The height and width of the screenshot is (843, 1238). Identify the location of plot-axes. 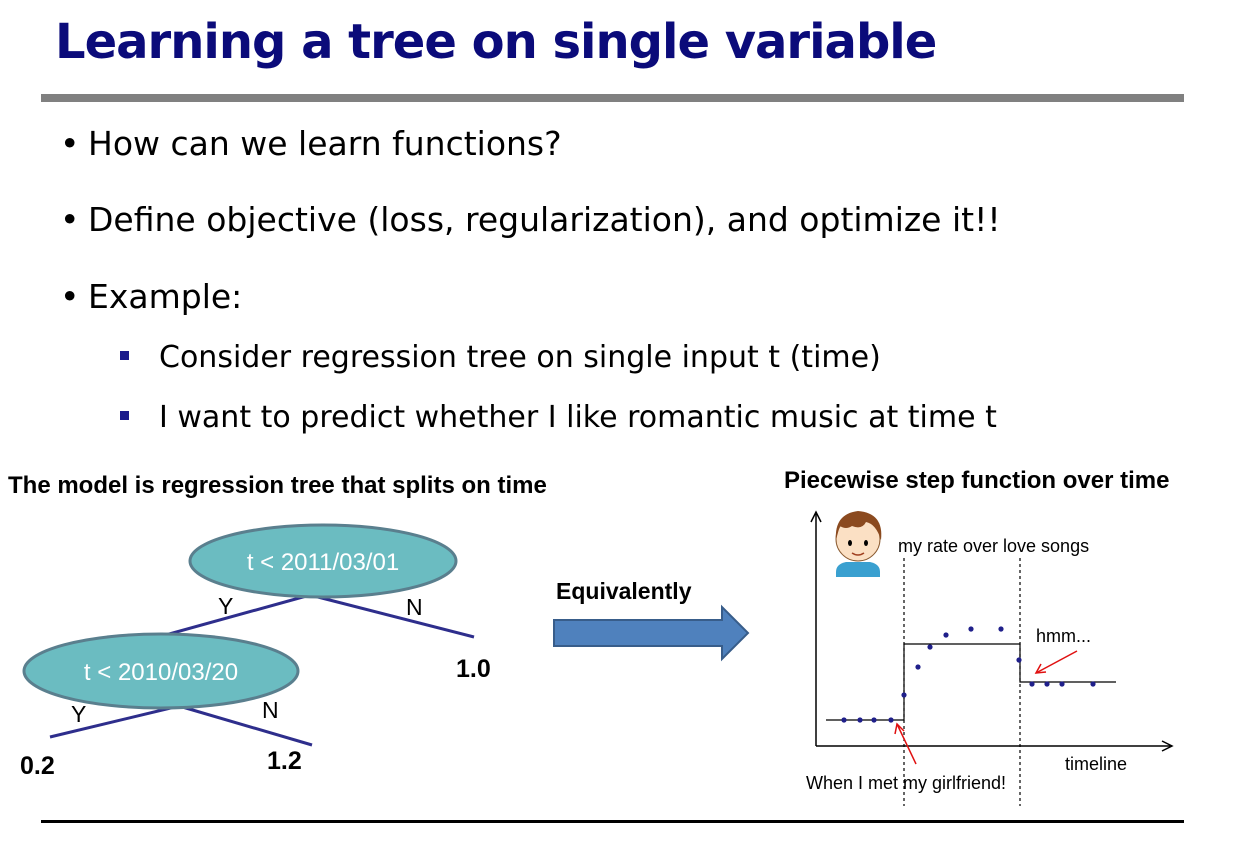
(992, 631).